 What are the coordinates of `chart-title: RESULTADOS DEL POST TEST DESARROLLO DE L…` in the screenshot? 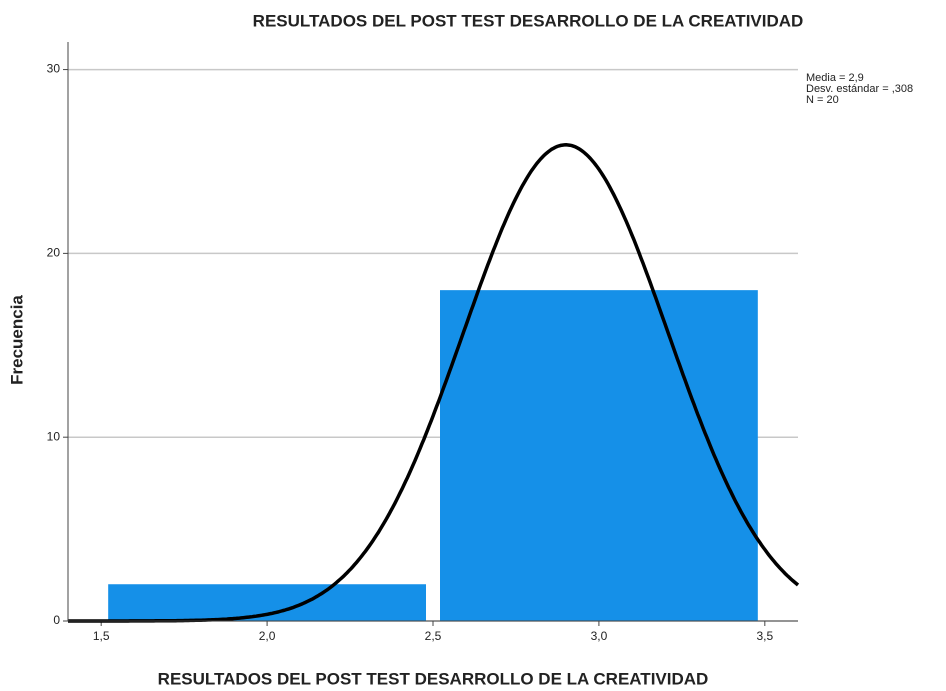 It's located at (528, 20).